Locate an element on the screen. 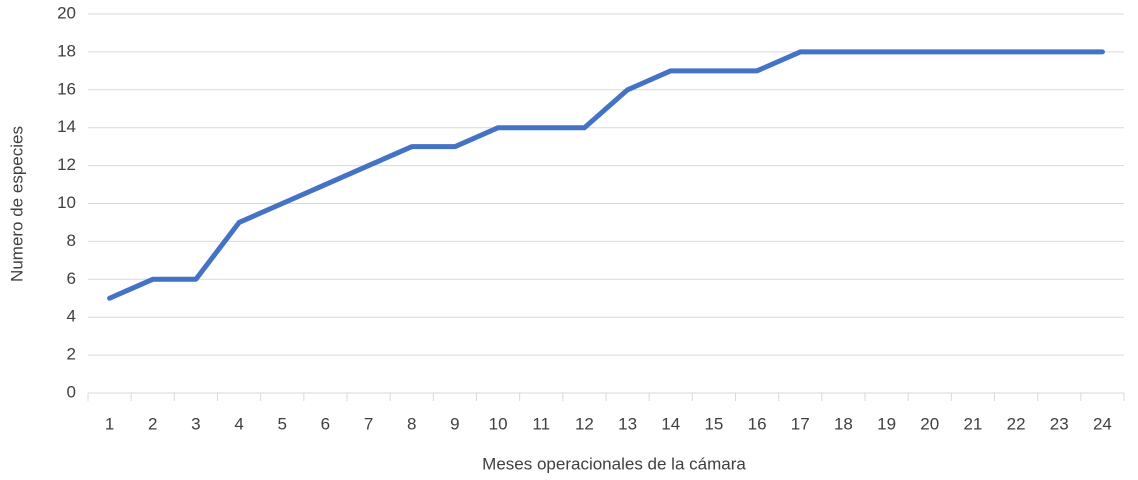 Image resolution: width=1138 pixels, height=480 pixels. x-tick-label: 8 is located at coordinates (411, 423).